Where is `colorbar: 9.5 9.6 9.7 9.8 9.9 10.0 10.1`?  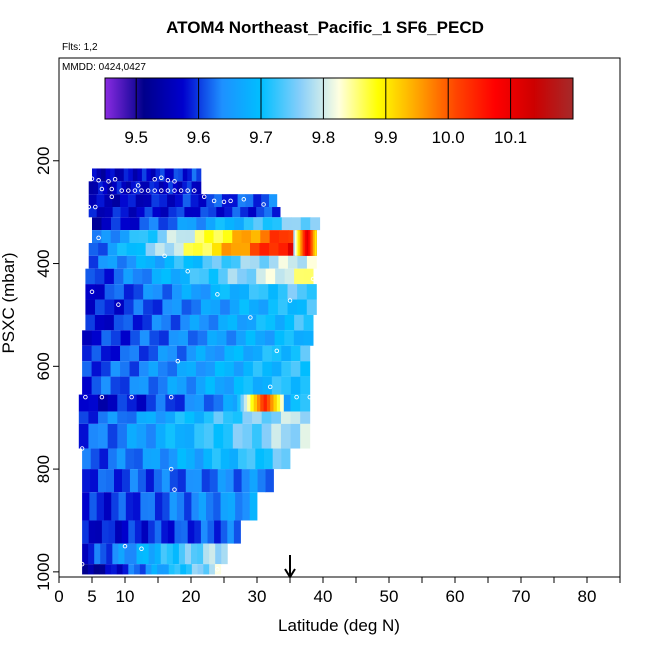 colorbar: 9.5 9.6 9.7 9.8 9.9 10.0 10.1 is located at coordinates (339, 112).